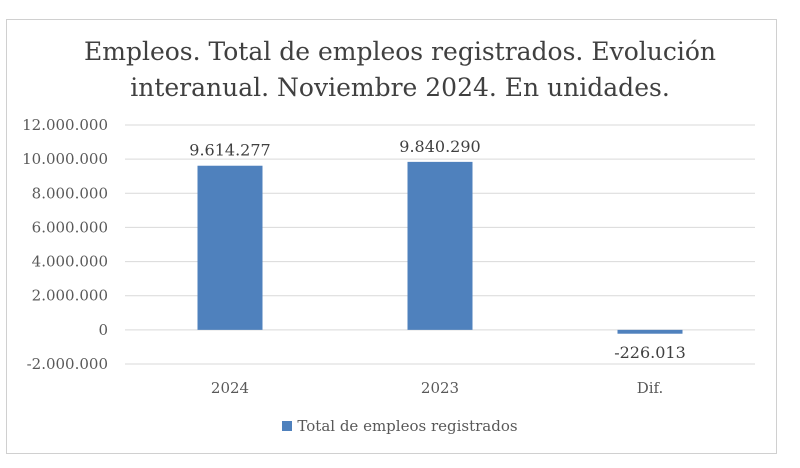  I want to click on legend-label: Total de empleos registrados, so click(407, 426).